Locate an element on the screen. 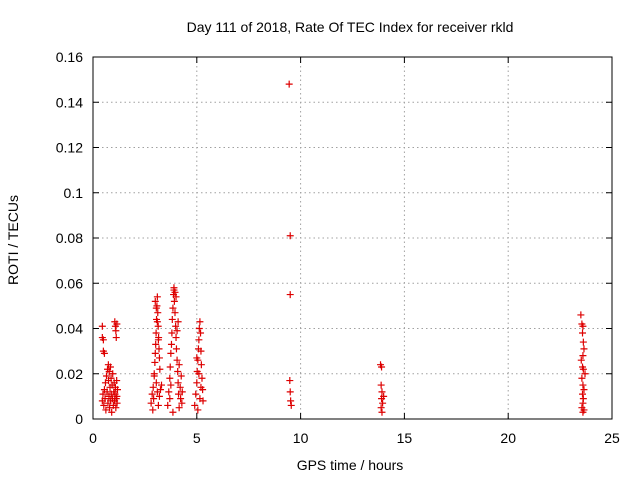  x-tick-label: 5 is located at coordinates (197, 438).